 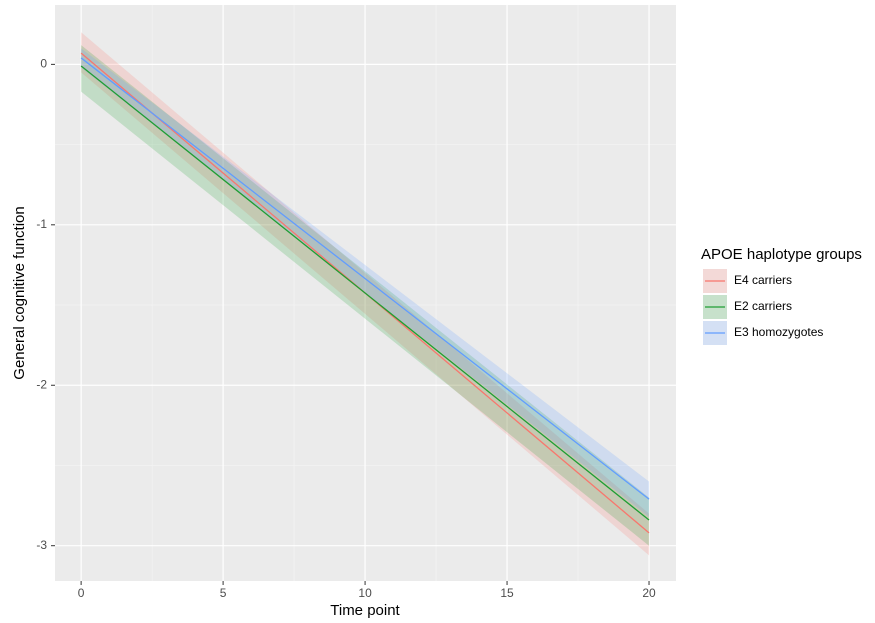 I want to click on y-tick-label: 0, so click(x=43, y=64).